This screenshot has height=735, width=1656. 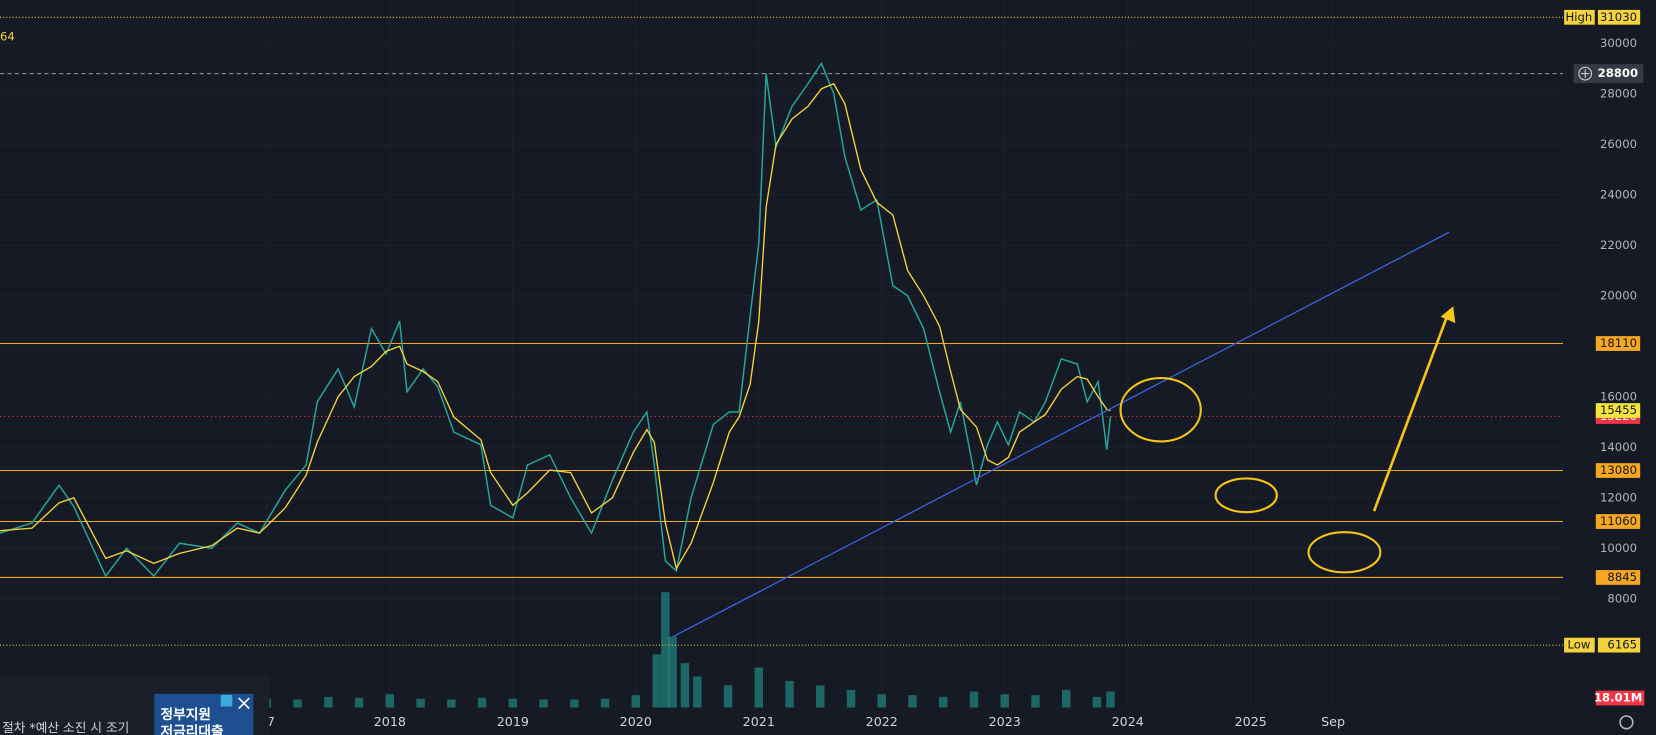 I want to click on high-tag: High, so click(x=1579, y=17).